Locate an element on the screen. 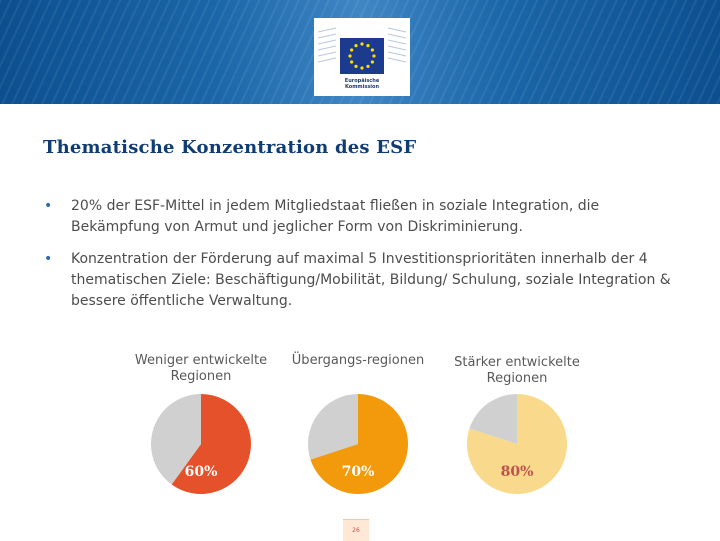  pie-chart-more-developed: Stärker entwickelte Regionen 80% is located at coordinates (517, 430).